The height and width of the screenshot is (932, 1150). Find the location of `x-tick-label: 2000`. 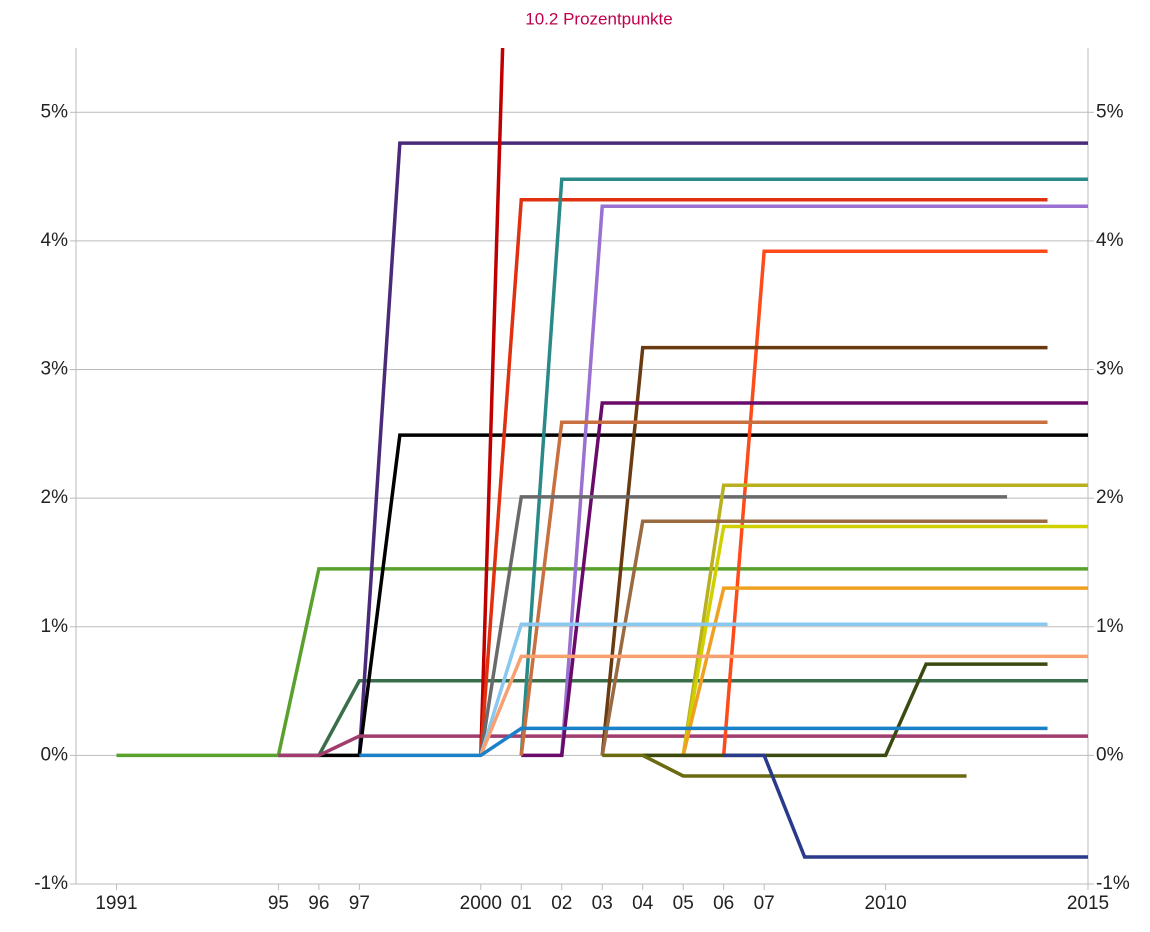

x-tick-label: 2000 is located at coordinates (481, 903).